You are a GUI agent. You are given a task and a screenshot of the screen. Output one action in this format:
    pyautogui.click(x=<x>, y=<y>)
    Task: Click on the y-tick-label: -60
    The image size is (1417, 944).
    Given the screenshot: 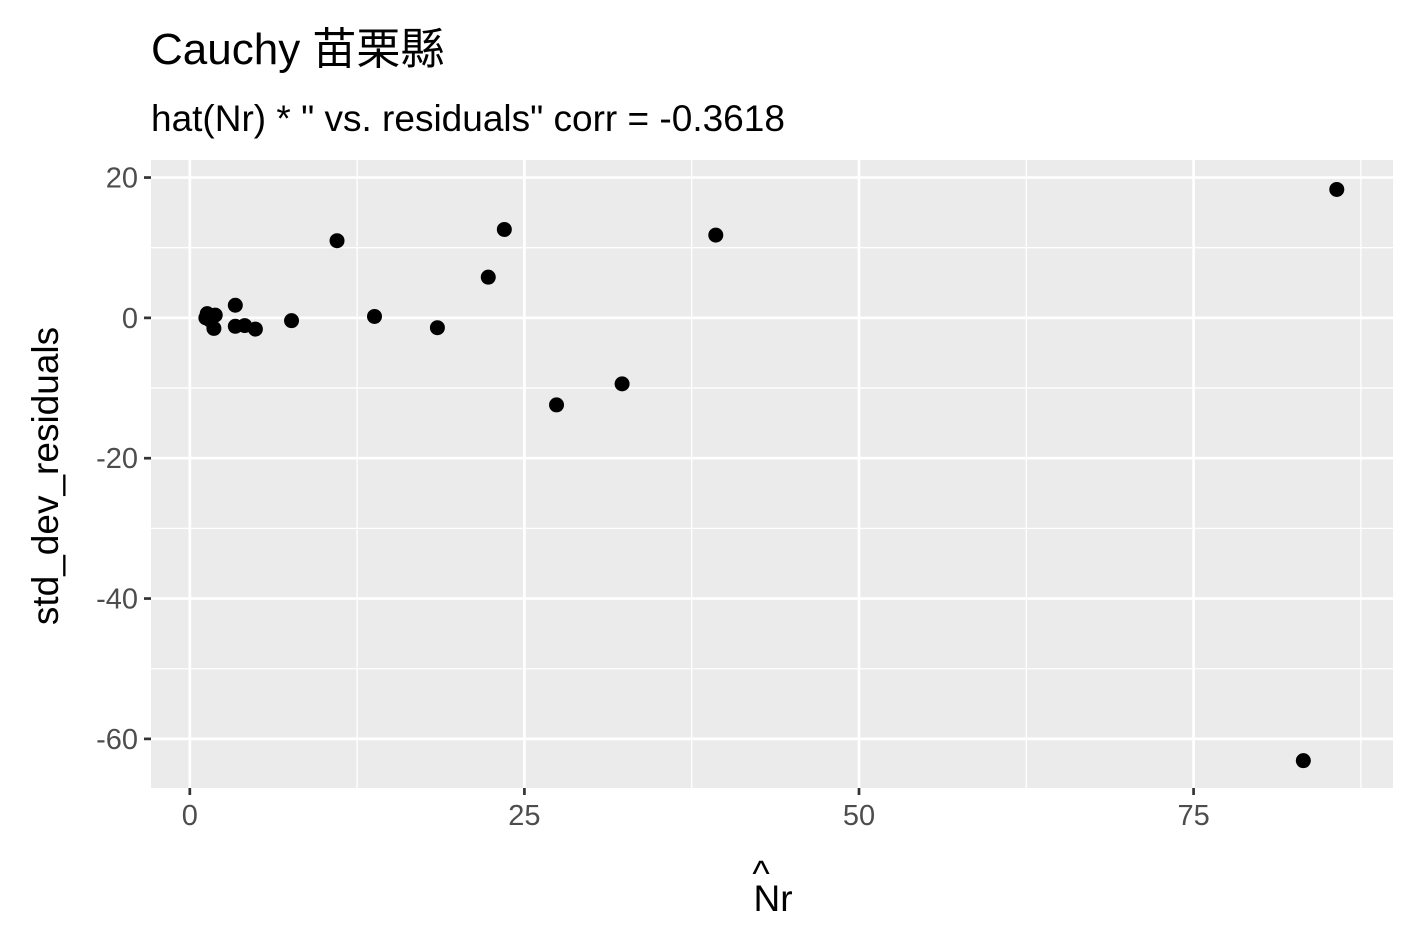 What is the action you would take?
    pyautogui.click(x=117, y=740)
    